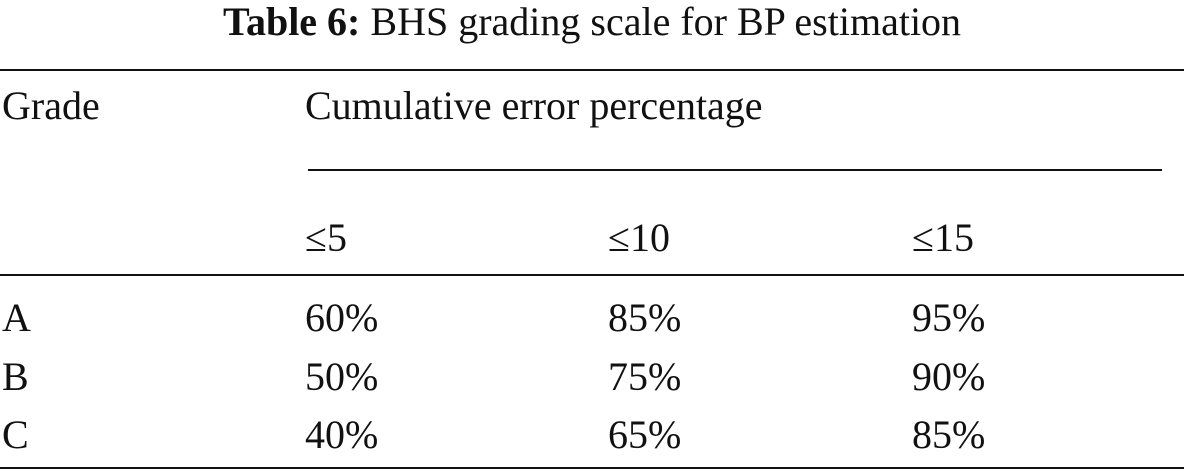  I want to click on value-cell: 60%, so click(342, 317).